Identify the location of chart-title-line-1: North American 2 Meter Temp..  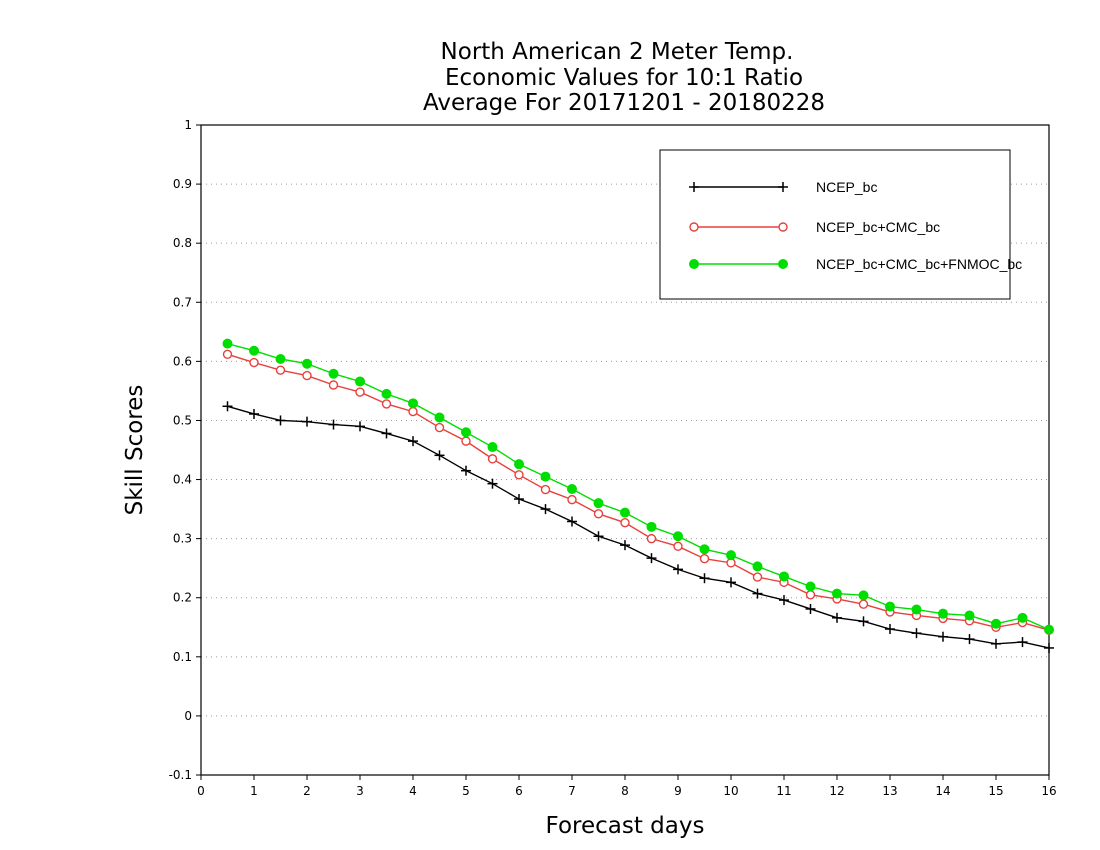
(617, 52).